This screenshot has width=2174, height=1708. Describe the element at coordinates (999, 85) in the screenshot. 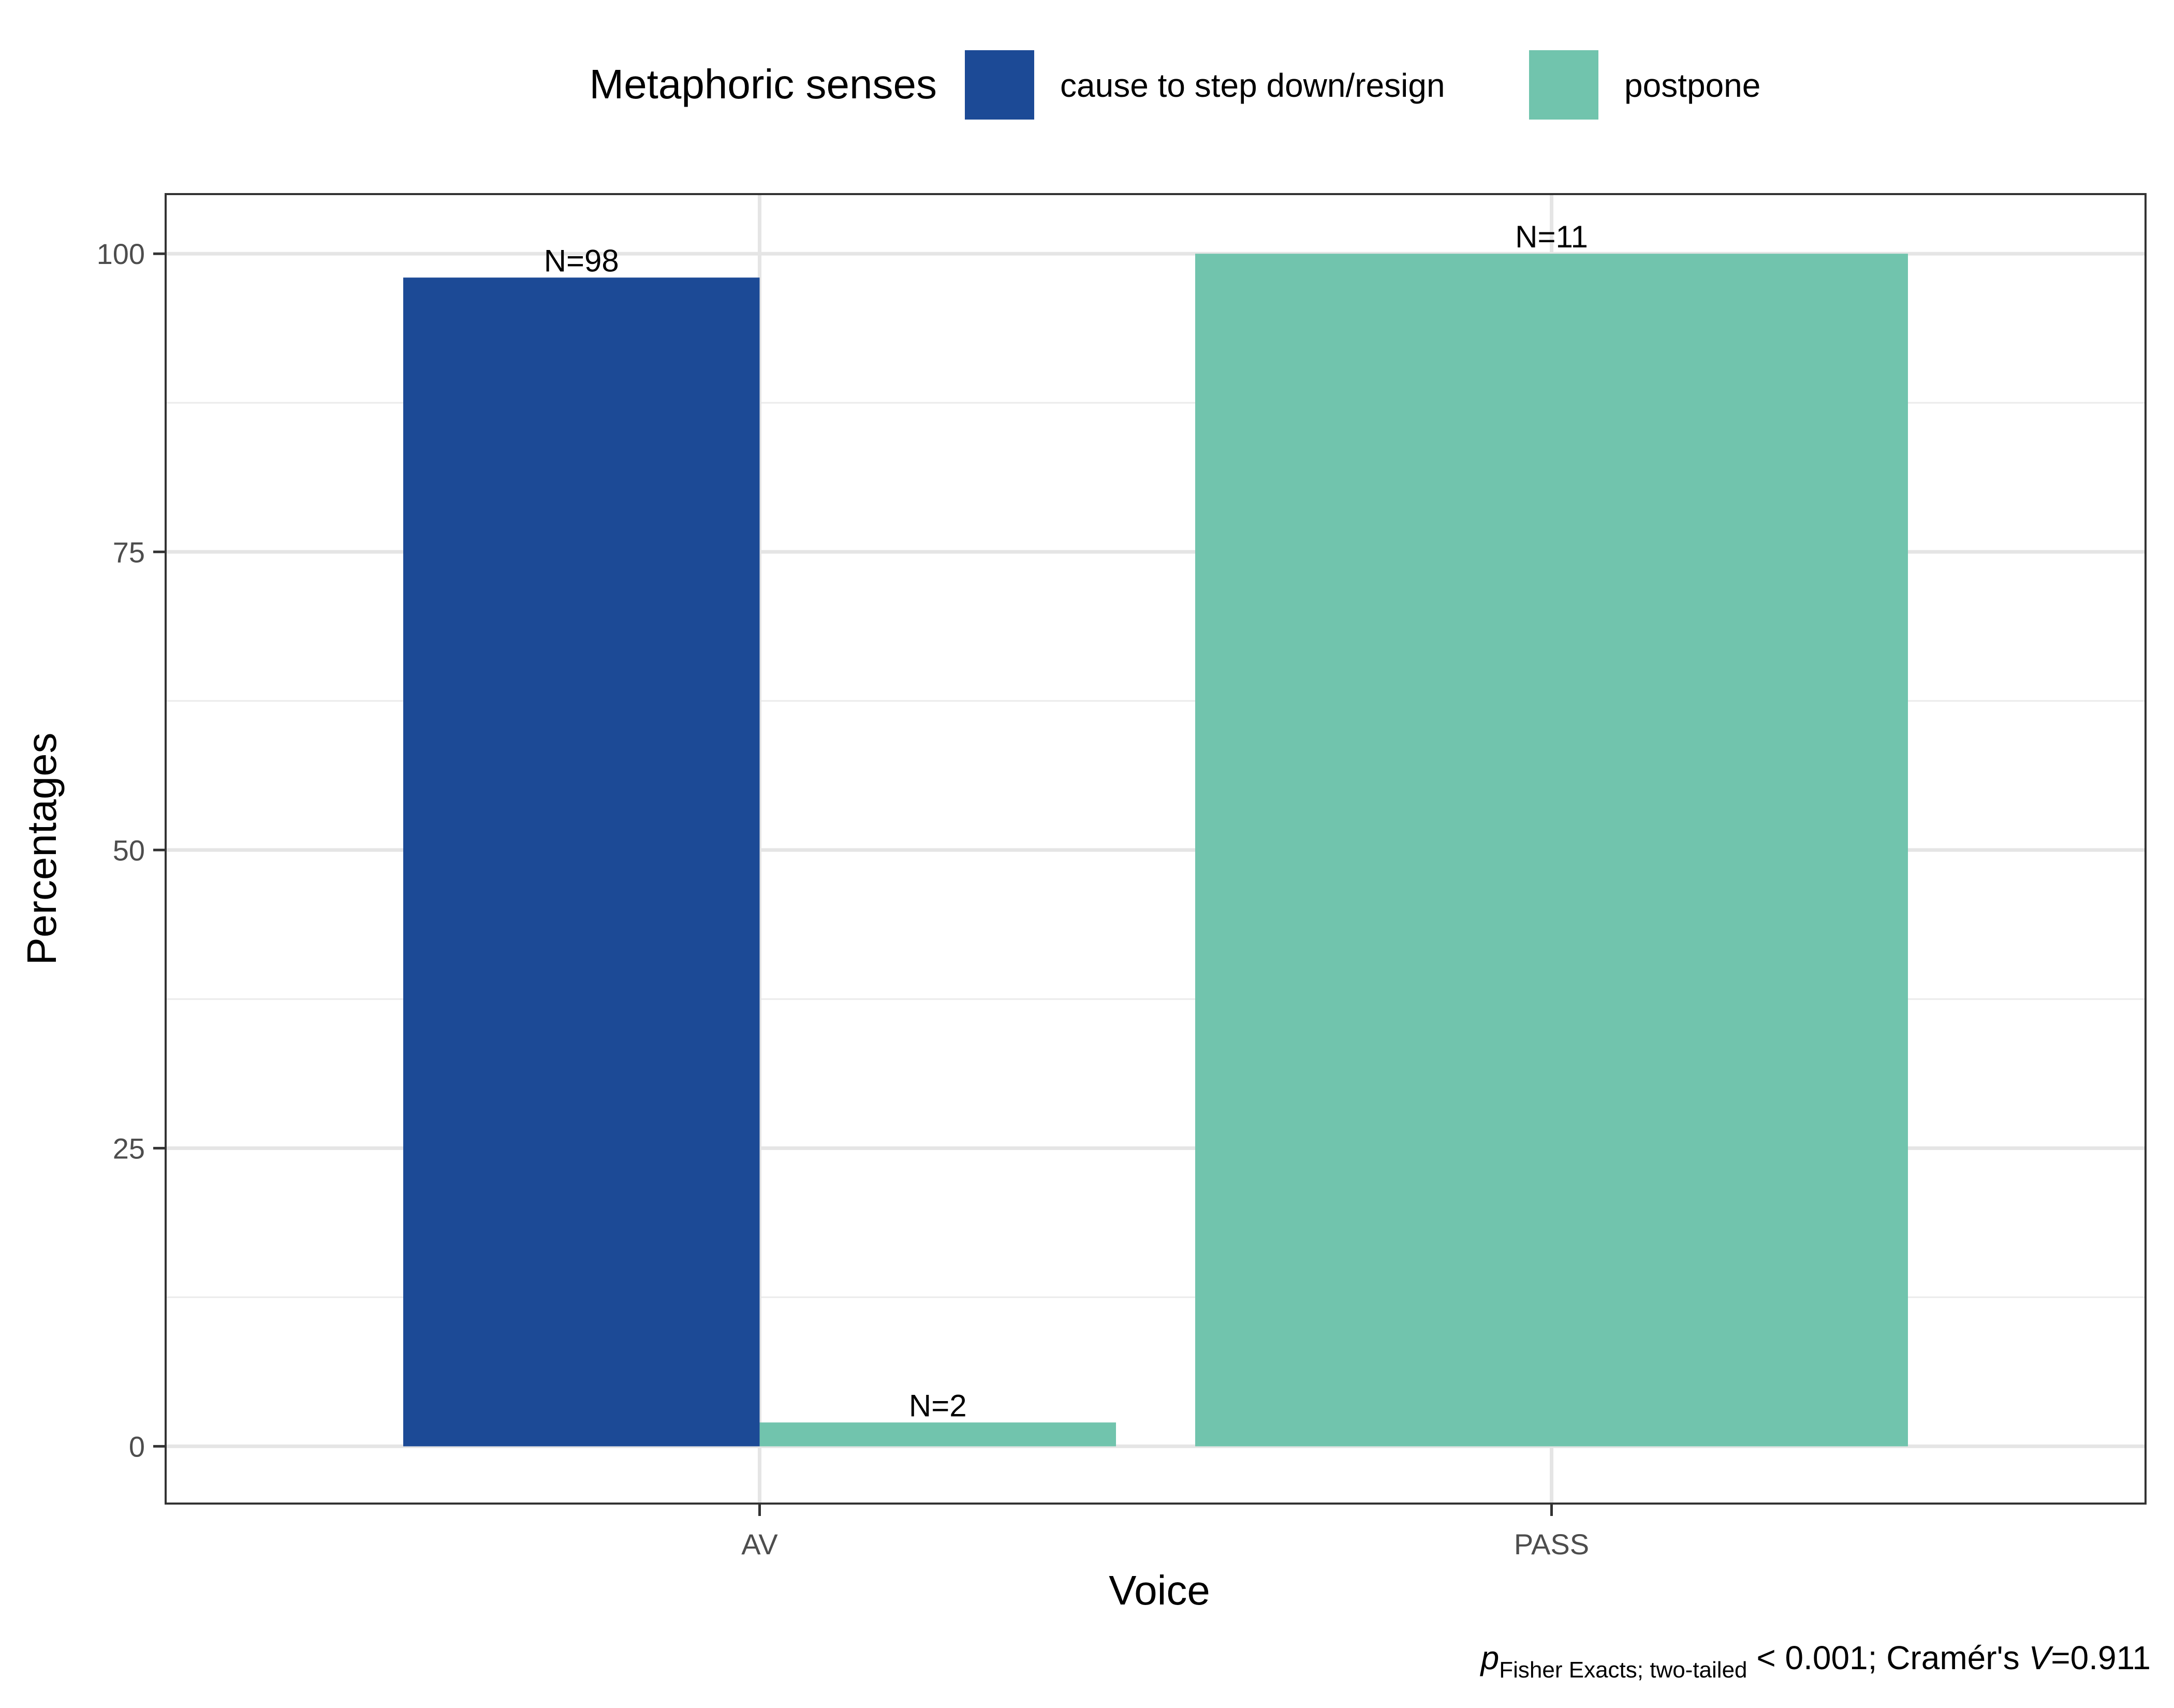

I see `legend-swatch-cause-to-step-down` at that location.